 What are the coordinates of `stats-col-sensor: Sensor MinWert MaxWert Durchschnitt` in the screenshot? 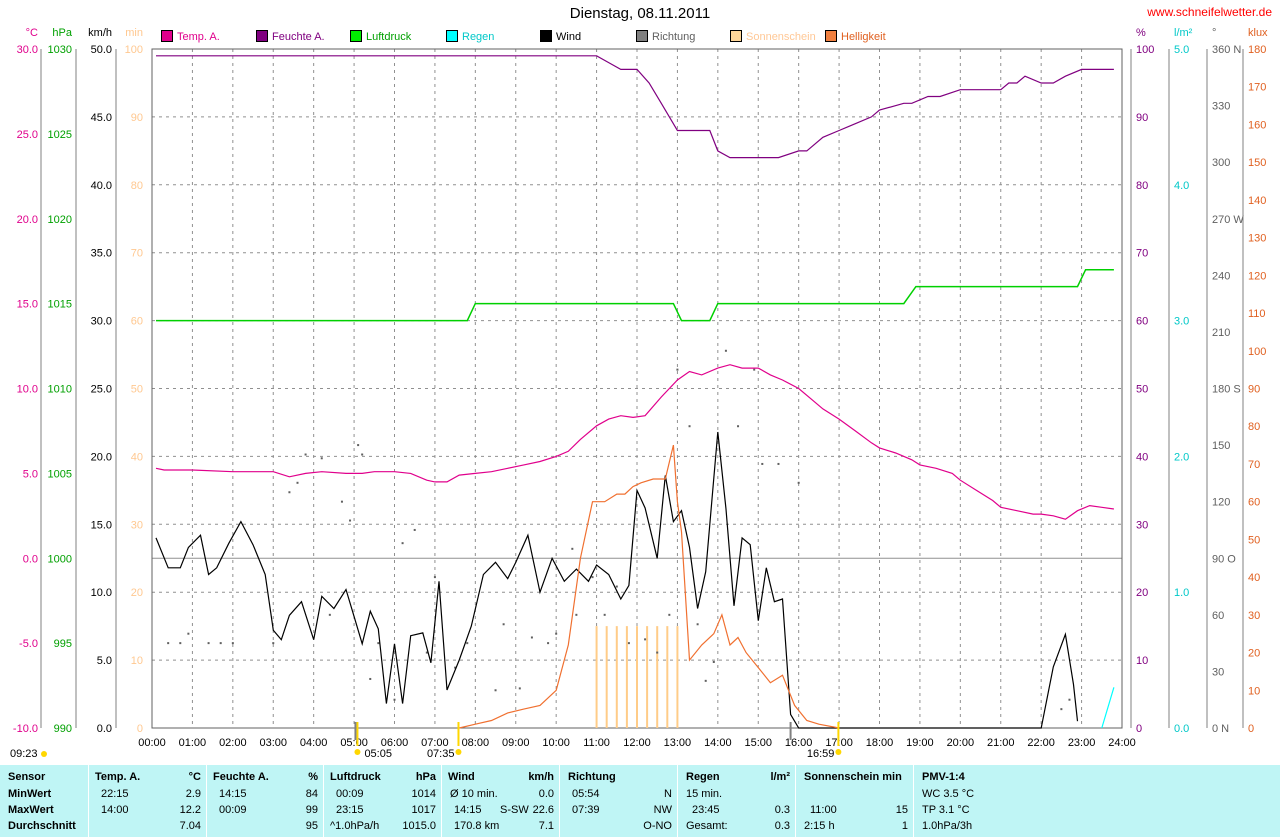 It's located at (44, 801).